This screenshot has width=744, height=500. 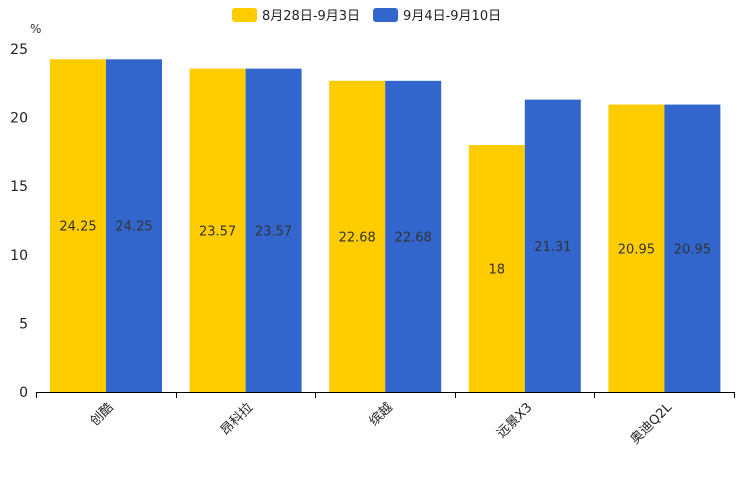 I want to click on y-tick-label: 10, so click(x=19, y=256).